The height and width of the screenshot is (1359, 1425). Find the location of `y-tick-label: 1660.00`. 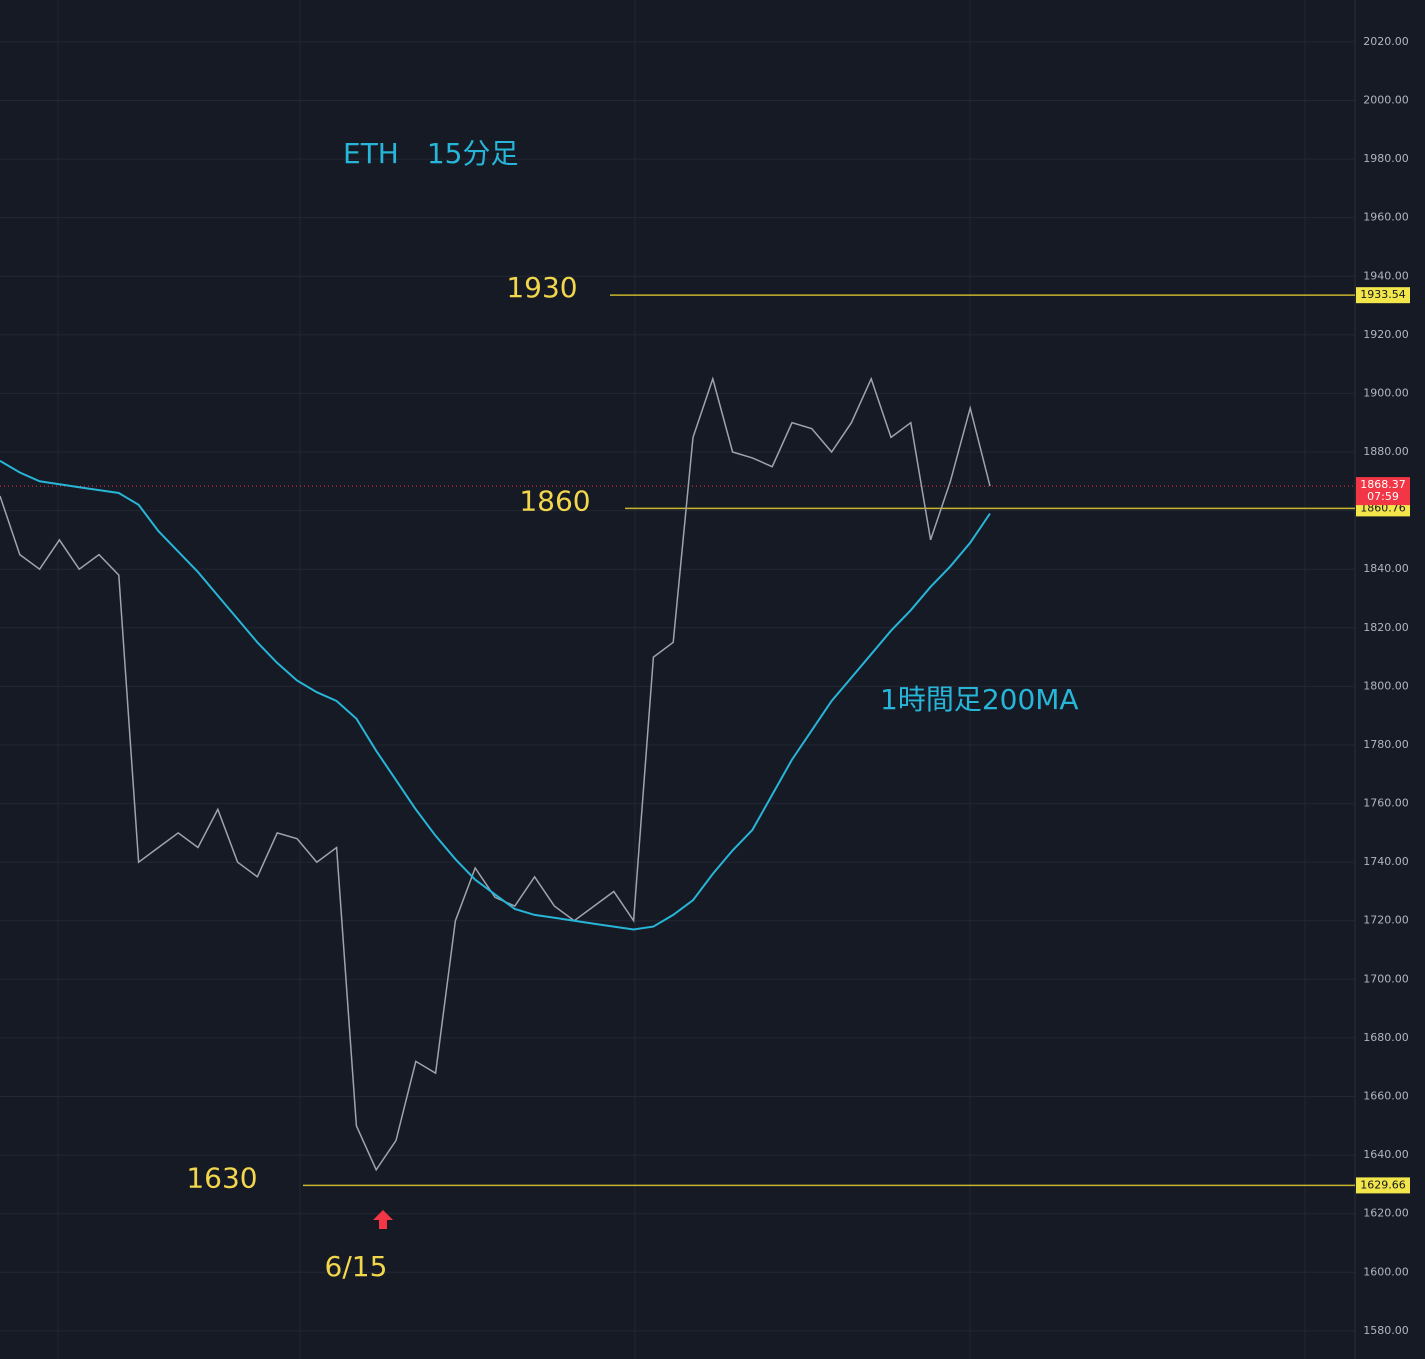

y-tick-label: 1660.00 is located at coordinates (1386, 1096).